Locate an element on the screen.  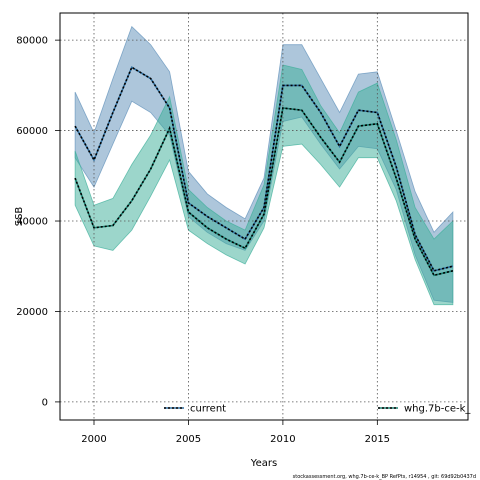
x-tick-label-2000: 2000 is located at coordinates (93, 439).